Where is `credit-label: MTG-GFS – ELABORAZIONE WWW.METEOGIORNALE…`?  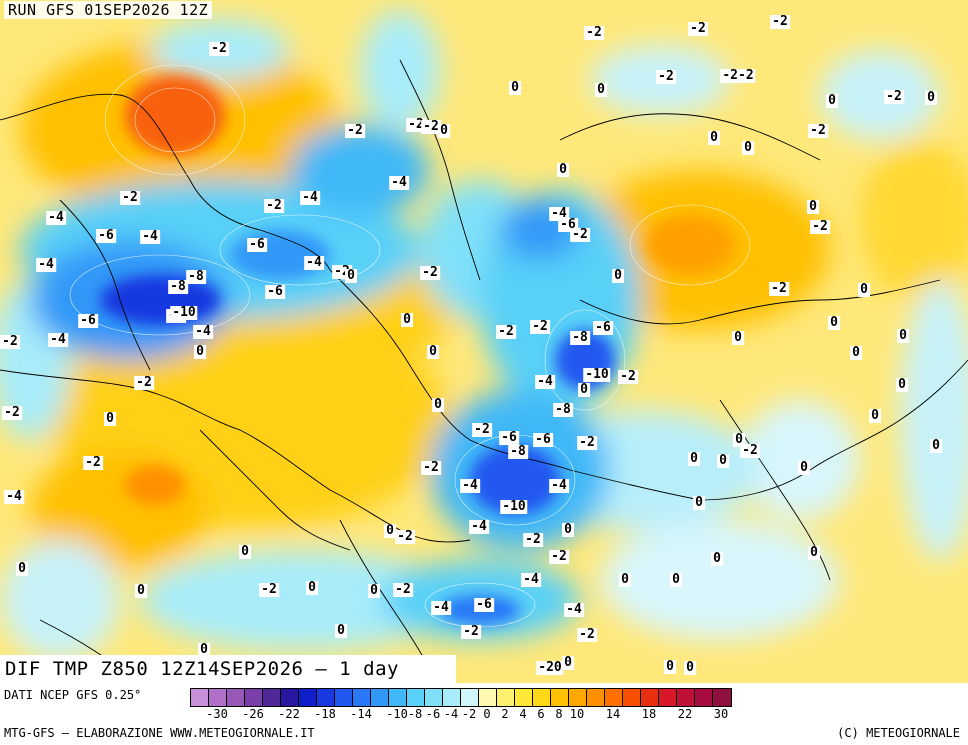 credit-label: MTG-GFS – ELABORAZIONE WWW.METEOGIORNALE… is located at coordinates (159, 733).